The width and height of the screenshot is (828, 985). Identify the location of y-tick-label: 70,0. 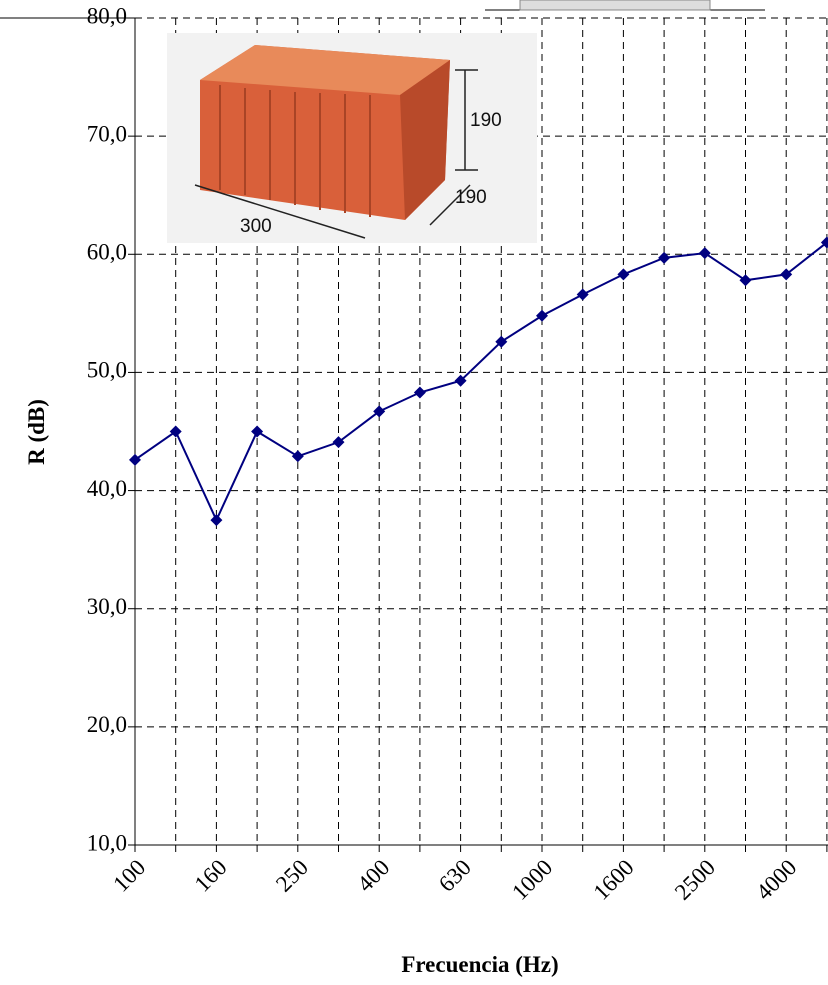
(107, 133).